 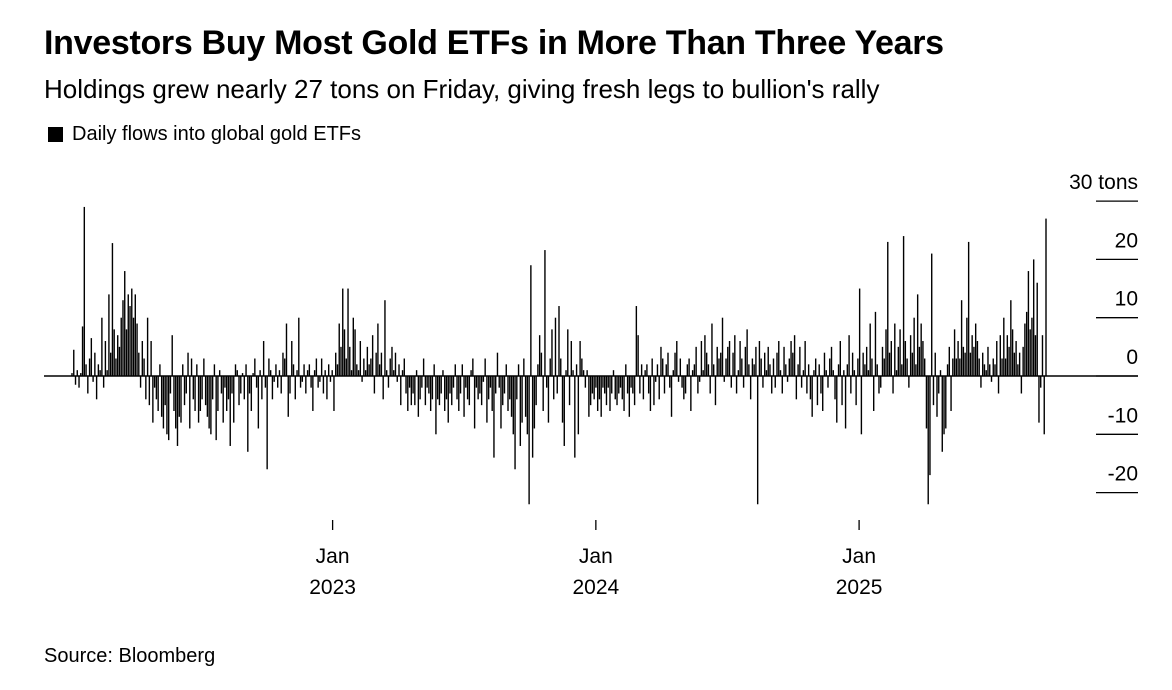 I want to click on y-axis: 30 tons 20 10 0 -10 -20, so click(x=1103, y=332).